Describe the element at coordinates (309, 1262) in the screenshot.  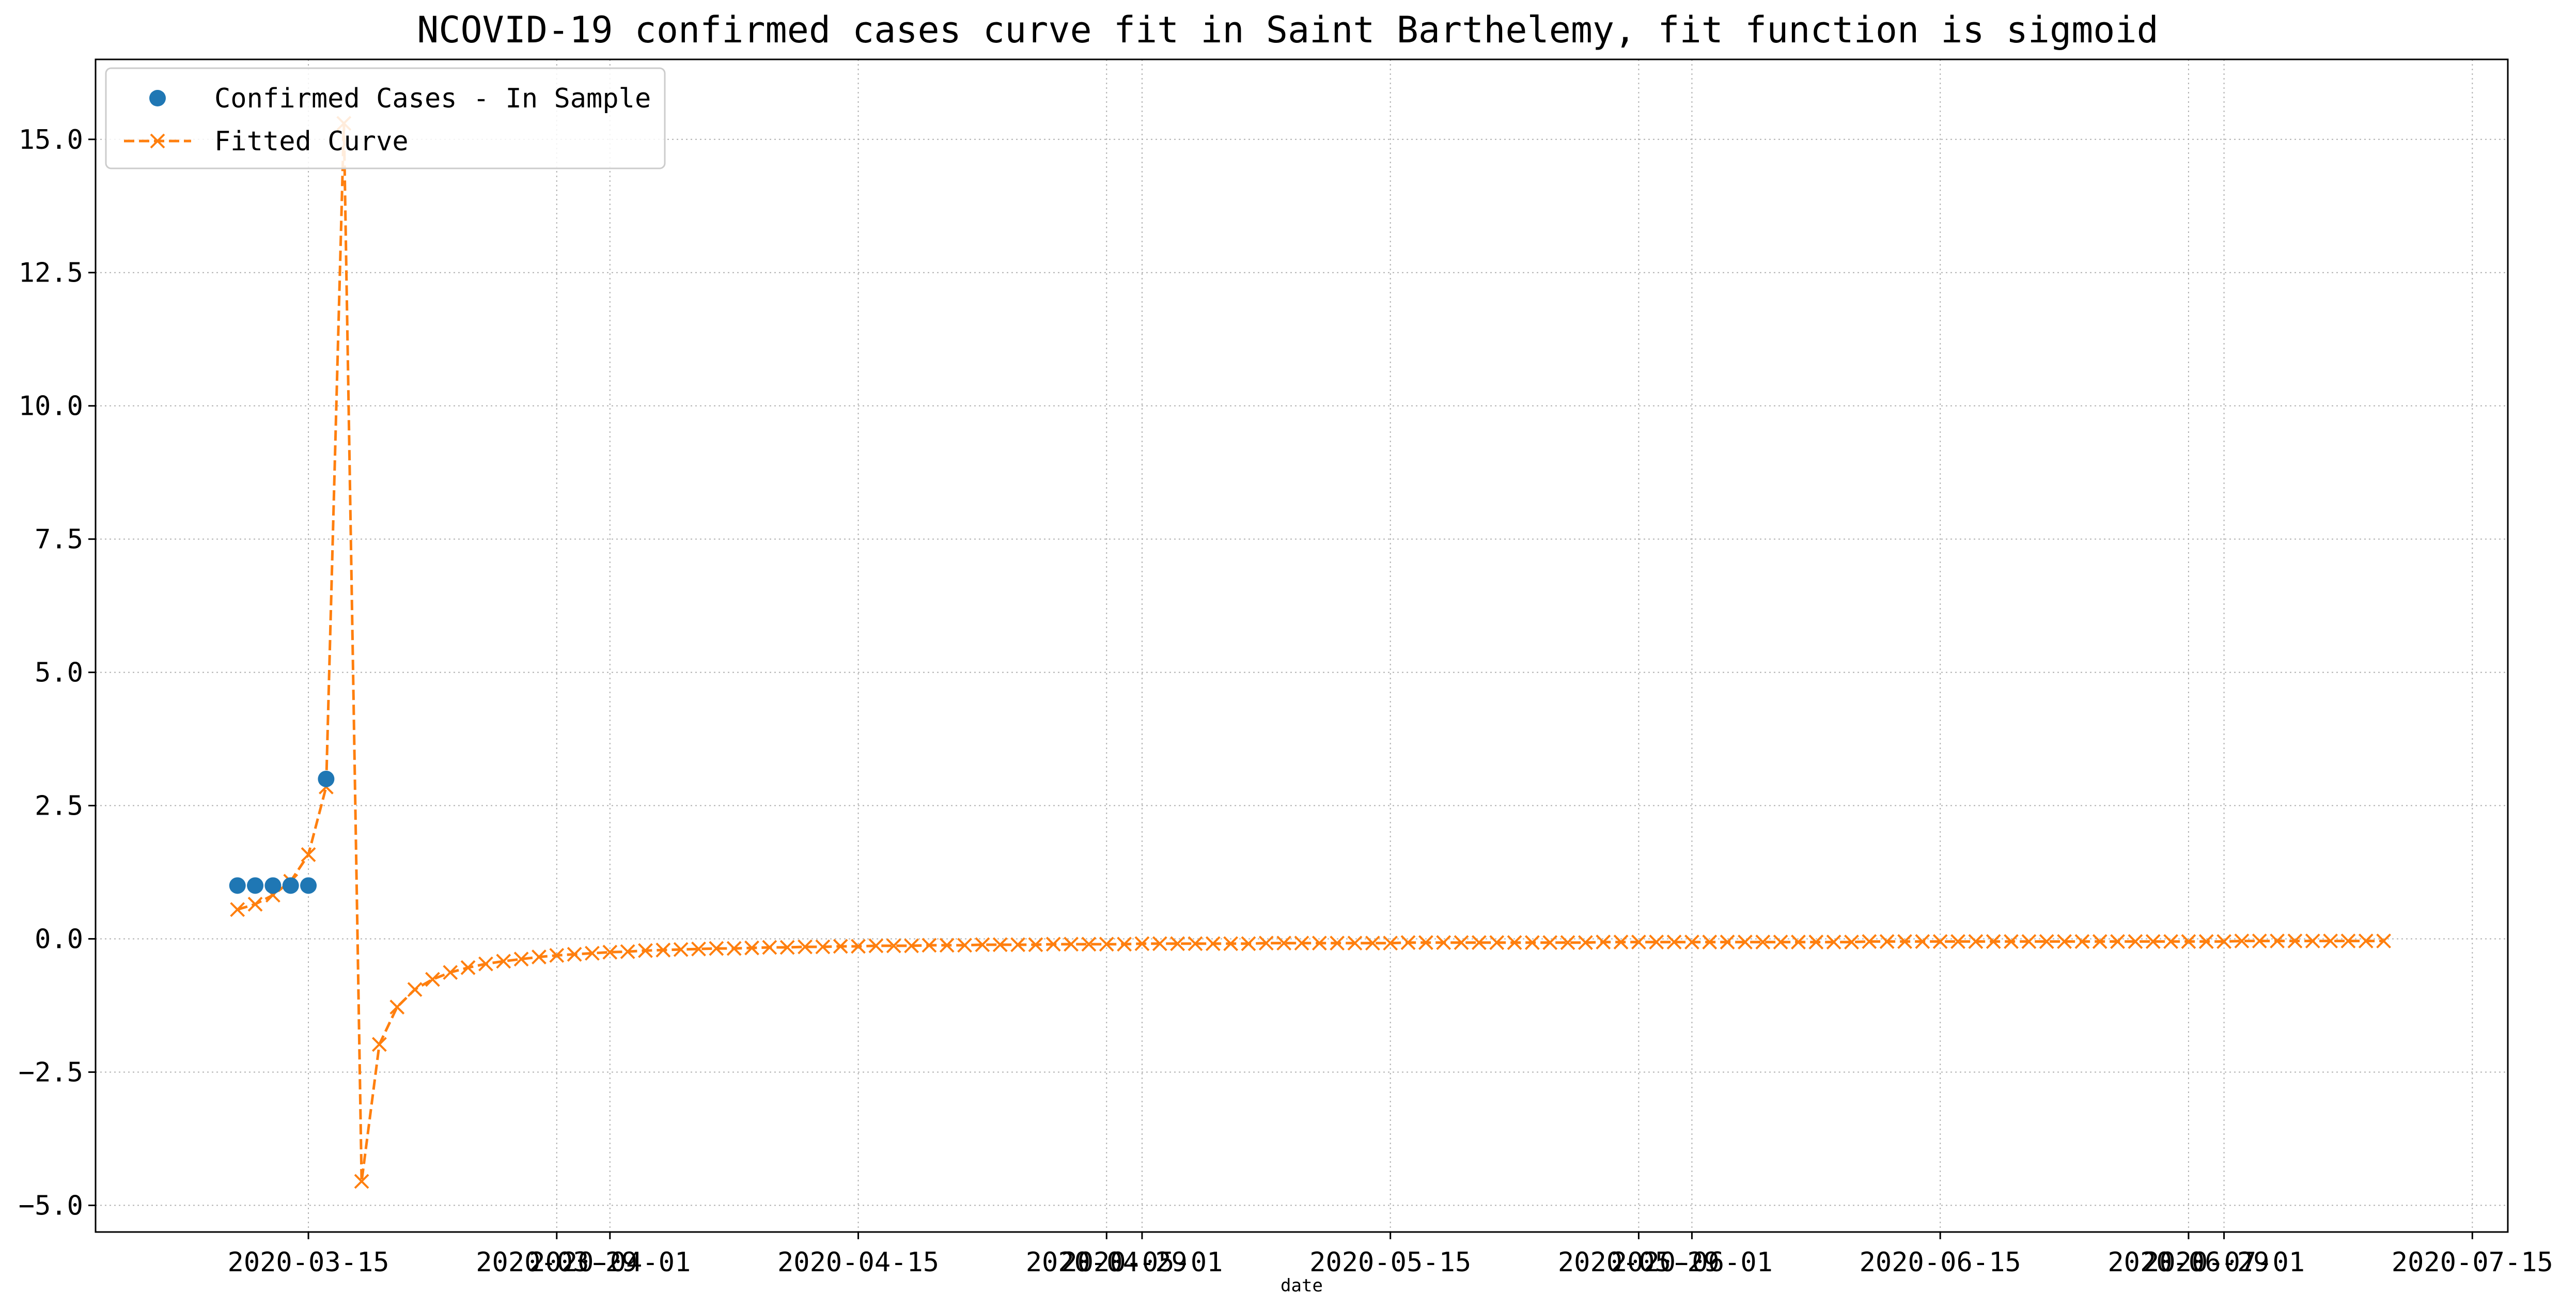
I see `x-tick-label: 2020-03-15` at that location.